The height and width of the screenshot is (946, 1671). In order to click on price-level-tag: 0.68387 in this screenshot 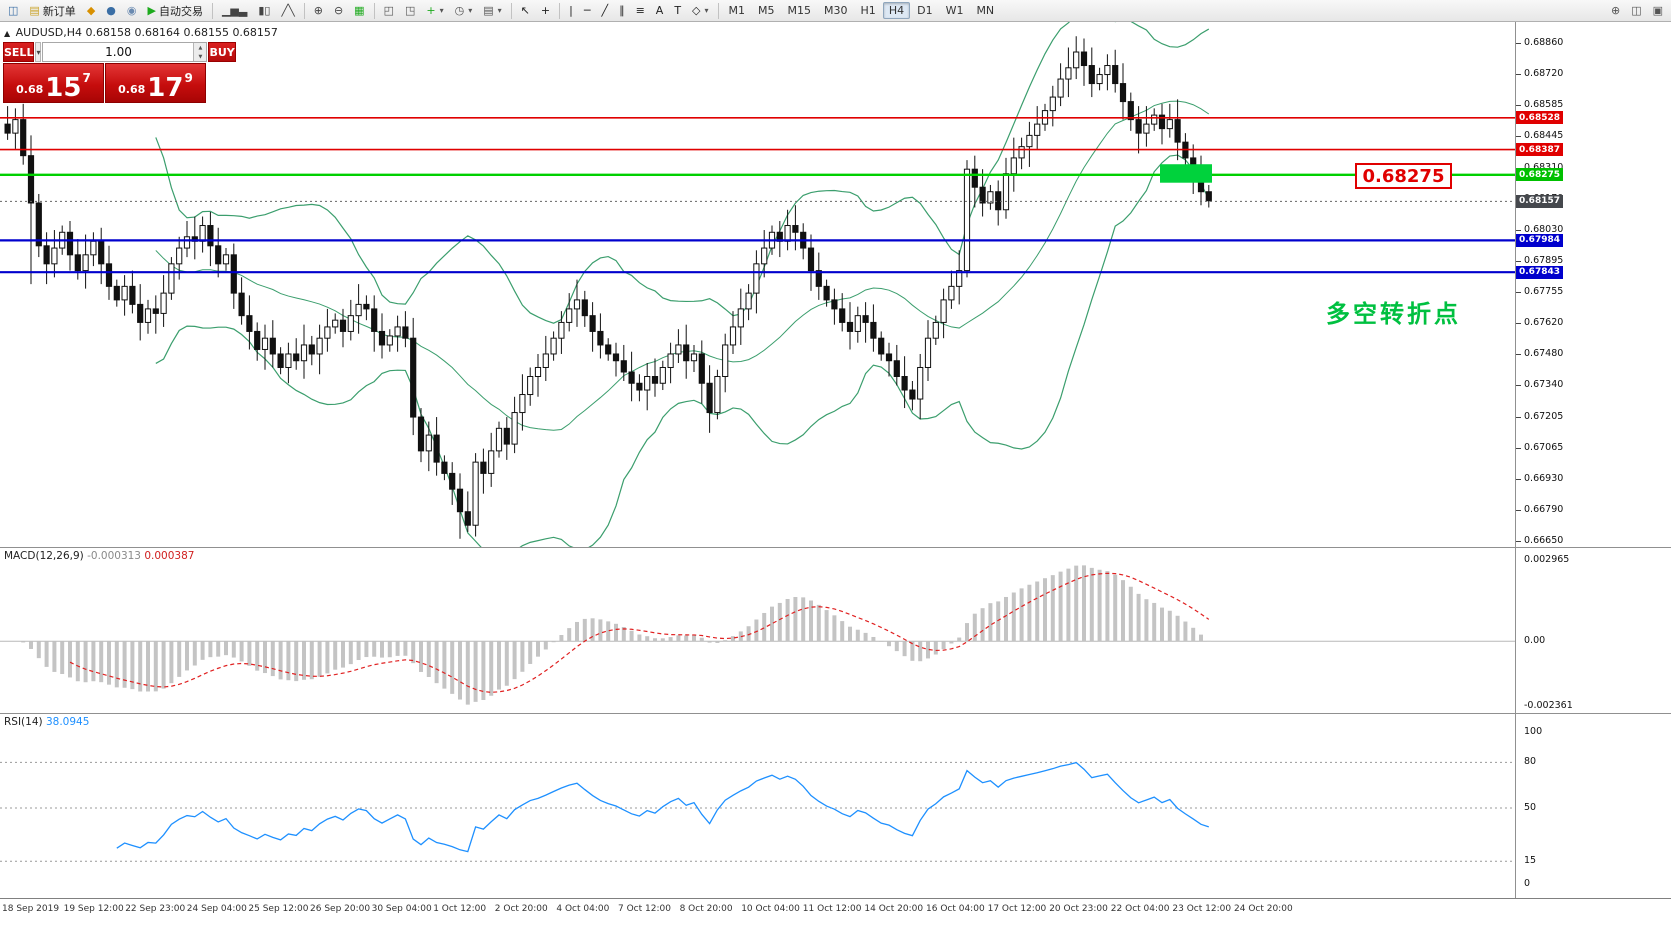, I will do `click(1539, 150)`.